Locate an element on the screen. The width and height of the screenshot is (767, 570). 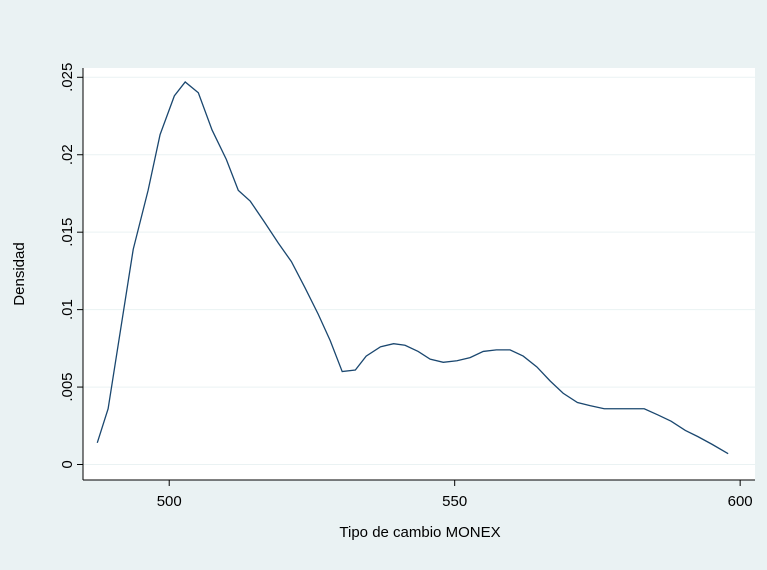
x-tick-label: 600 is located at coordinates (740, 501).